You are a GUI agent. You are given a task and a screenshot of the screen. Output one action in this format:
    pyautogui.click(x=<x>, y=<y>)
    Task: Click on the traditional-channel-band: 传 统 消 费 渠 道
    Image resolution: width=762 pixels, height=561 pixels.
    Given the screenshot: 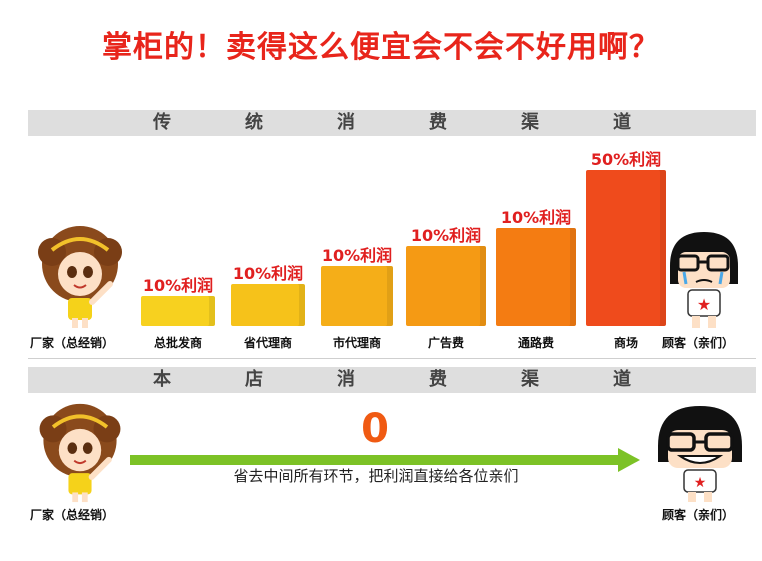 What is the action you would take?
    pyautogui.click(x=392, y=123)
    